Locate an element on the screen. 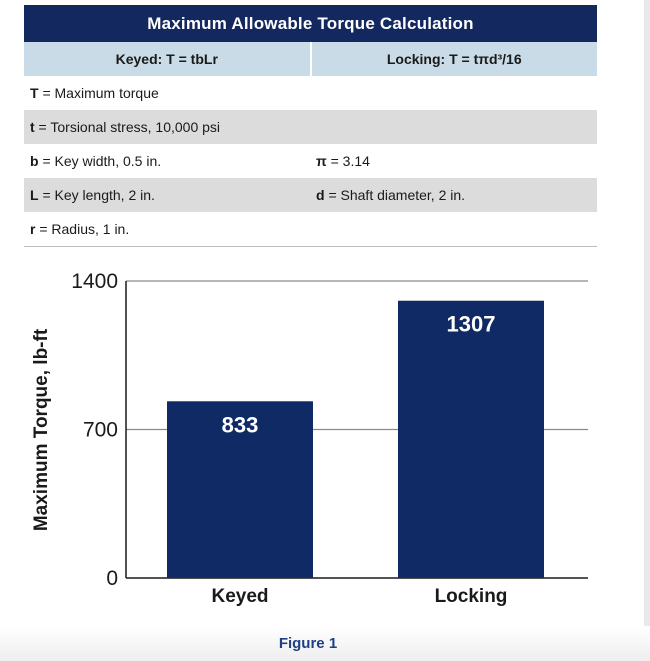 The width and height of the screenshot is (650, 661). y-axis-title: Maximum Torque, lb-ft is located at coordinates (41, 429).